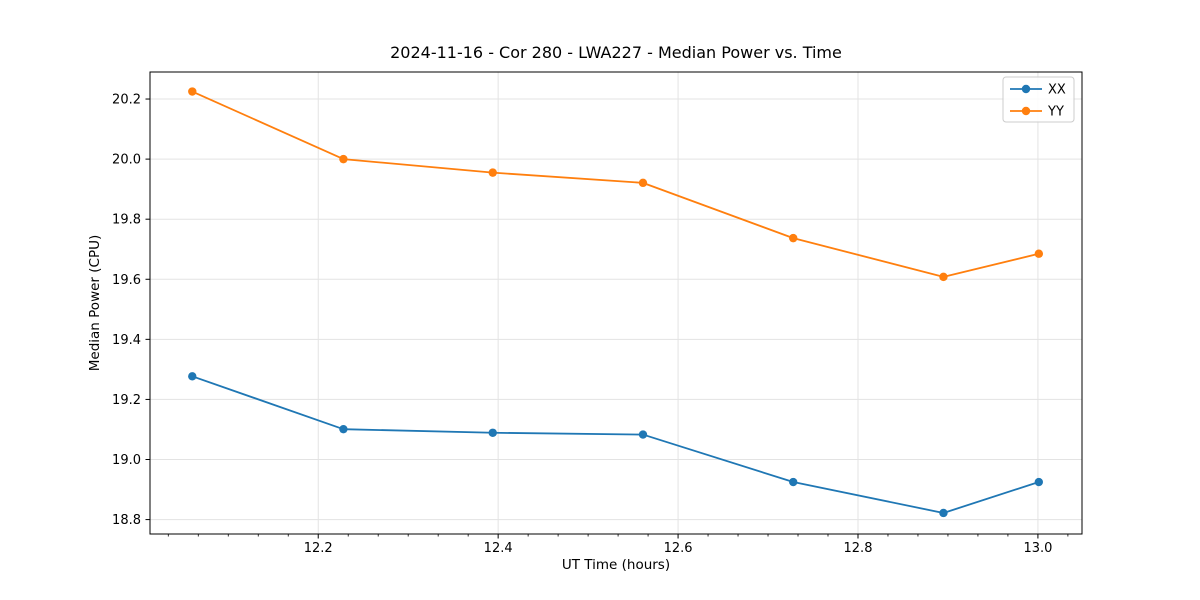 The image size is (1200, 600). What do you see at coordinates (126, 400) in the screenshot?
I see `y-tick-label: 19.2` at bounding box center [126, 400].